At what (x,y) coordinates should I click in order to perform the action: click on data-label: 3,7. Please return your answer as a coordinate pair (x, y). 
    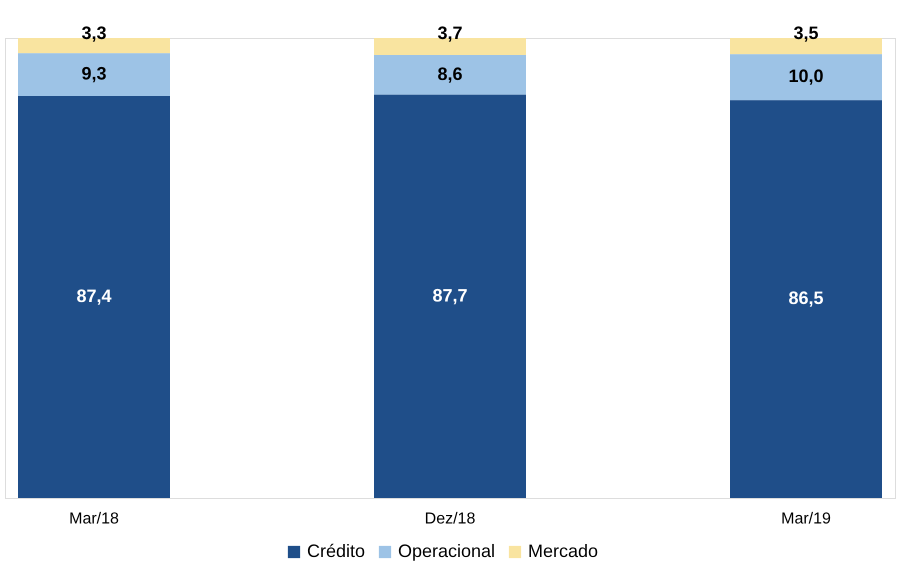
    Looking at the image, I should click on (450, 33).